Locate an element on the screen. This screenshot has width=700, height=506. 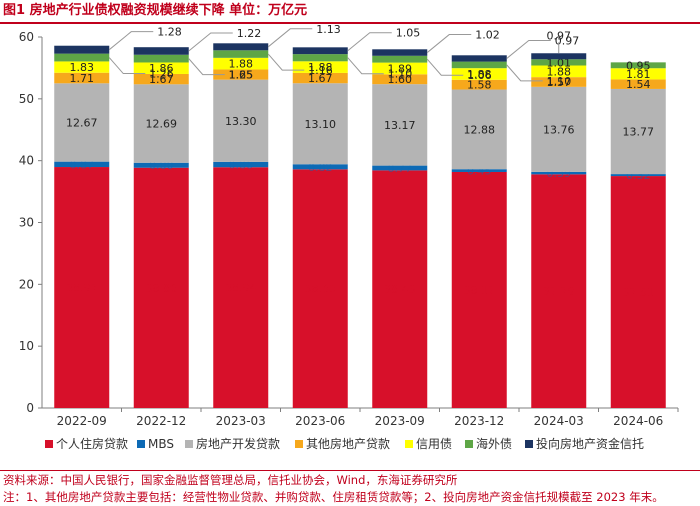
callout-label: 1.13 is located at coordinates (328, 30).